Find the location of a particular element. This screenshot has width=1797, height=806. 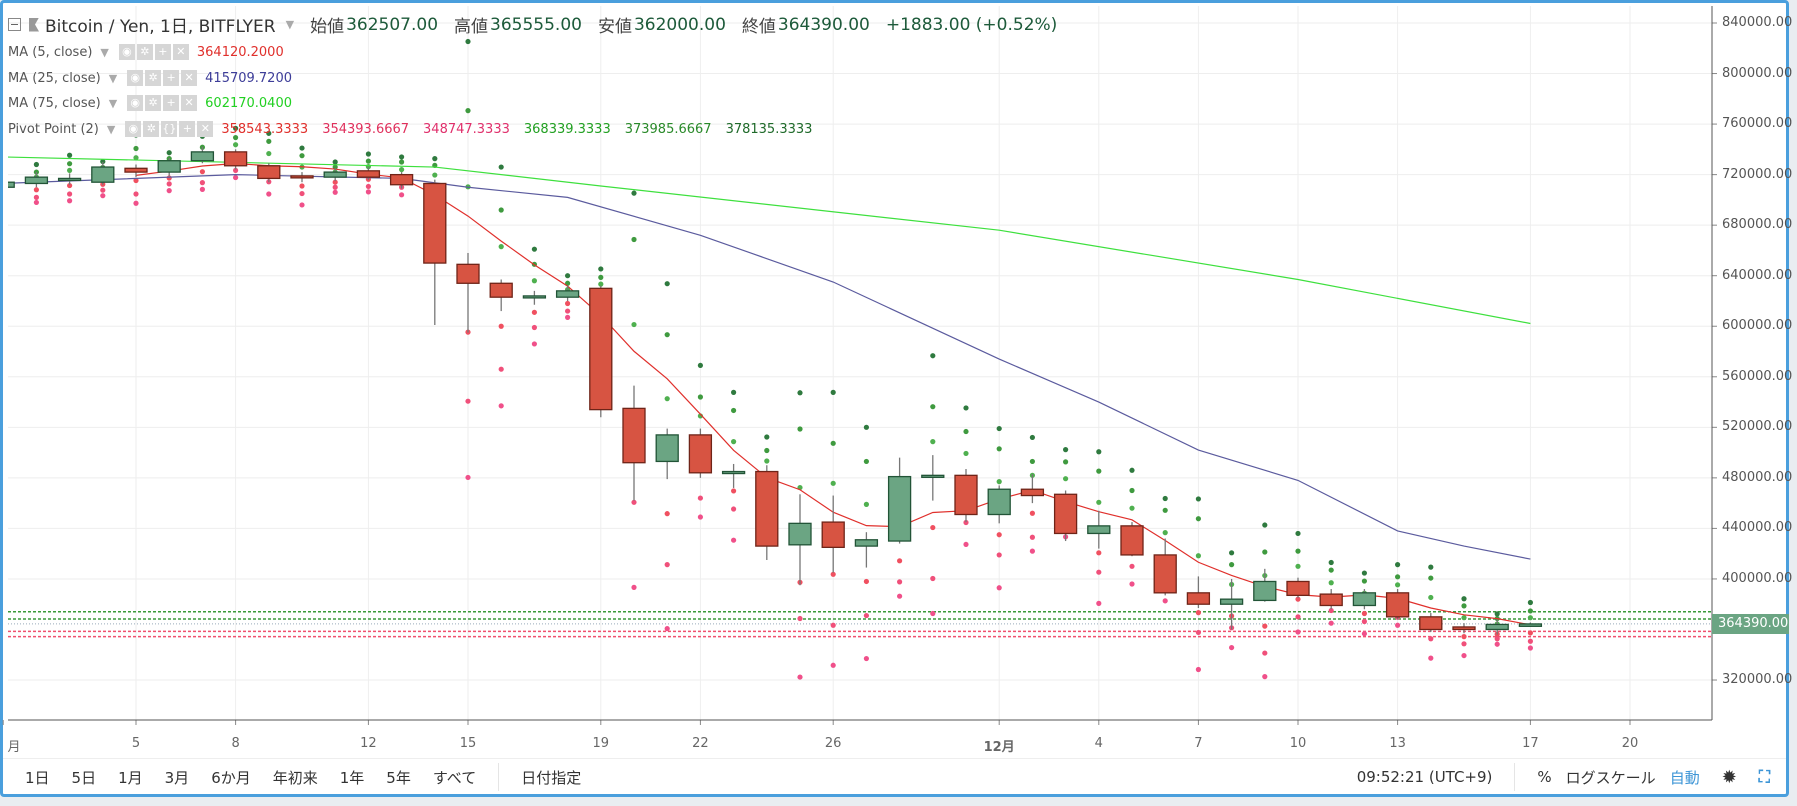

goto-date-button: 日付指定 is located at coordinates (551, 777).